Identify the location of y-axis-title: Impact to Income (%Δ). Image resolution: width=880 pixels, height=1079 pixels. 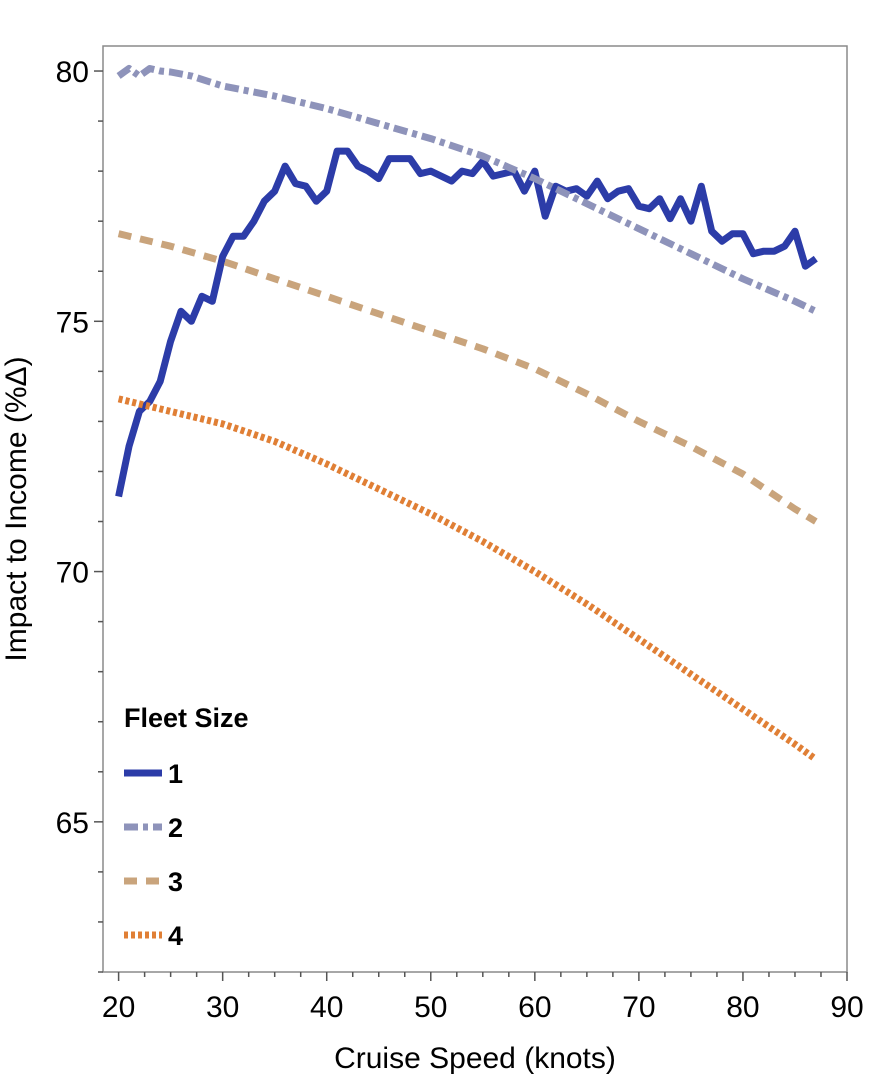
(16, 508).